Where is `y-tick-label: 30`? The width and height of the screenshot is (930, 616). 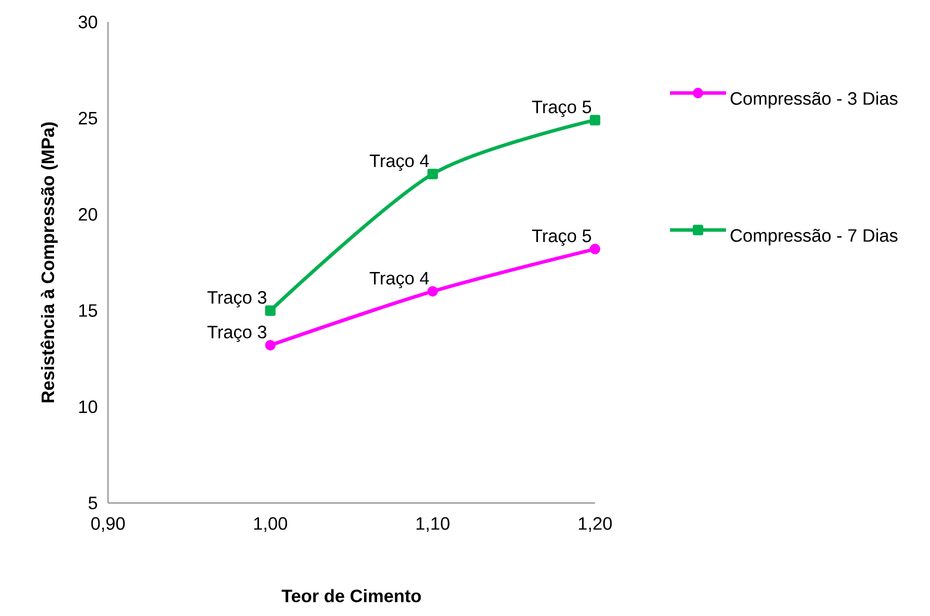 y-tick-label: 30 is located at coordinates (88, 22).